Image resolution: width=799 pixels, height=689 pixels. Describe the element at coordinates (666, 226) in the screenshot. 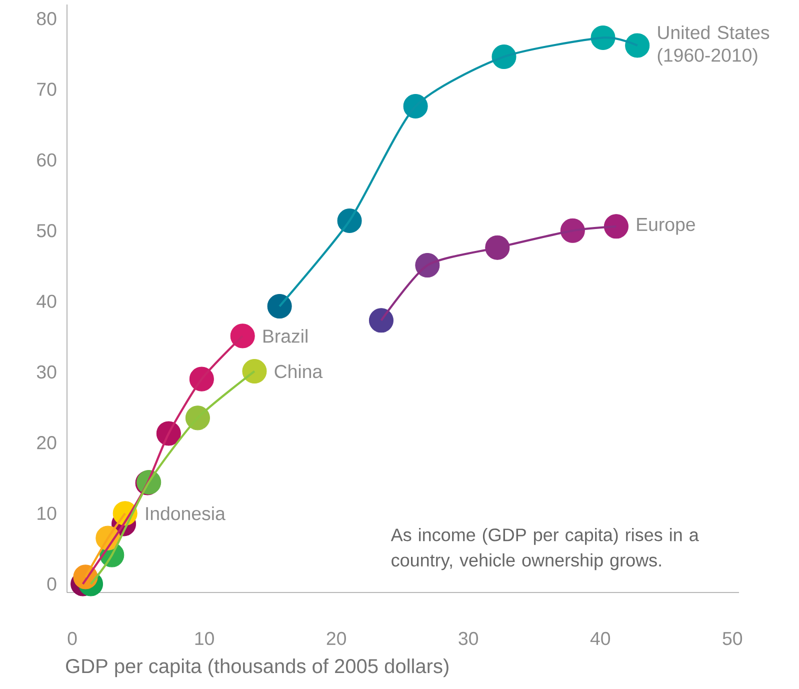

I see `annotation: Europe` at that location.